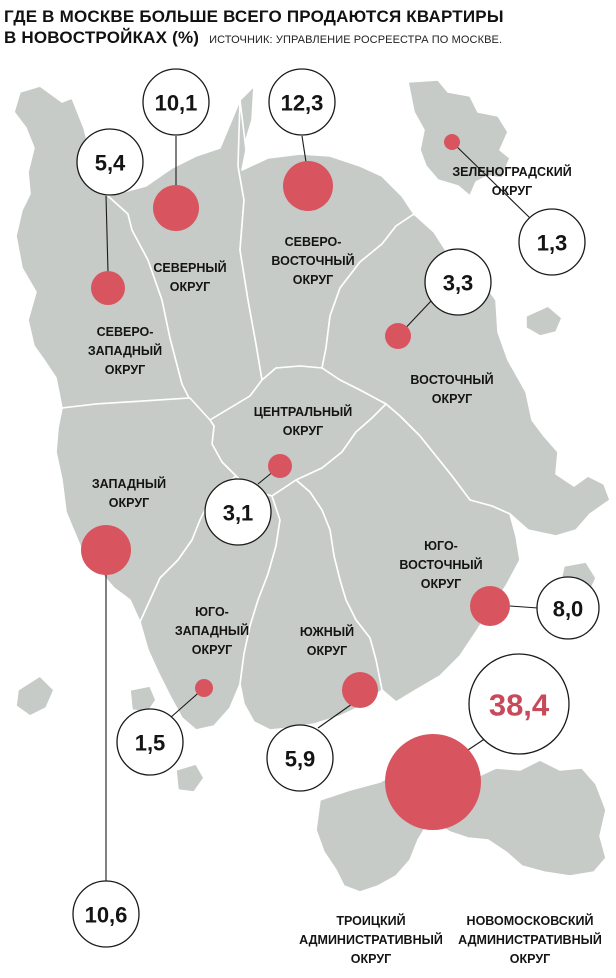 This screenshot has height=978, width=616. I want to click on marker-zelenograd, so click(452, 142).